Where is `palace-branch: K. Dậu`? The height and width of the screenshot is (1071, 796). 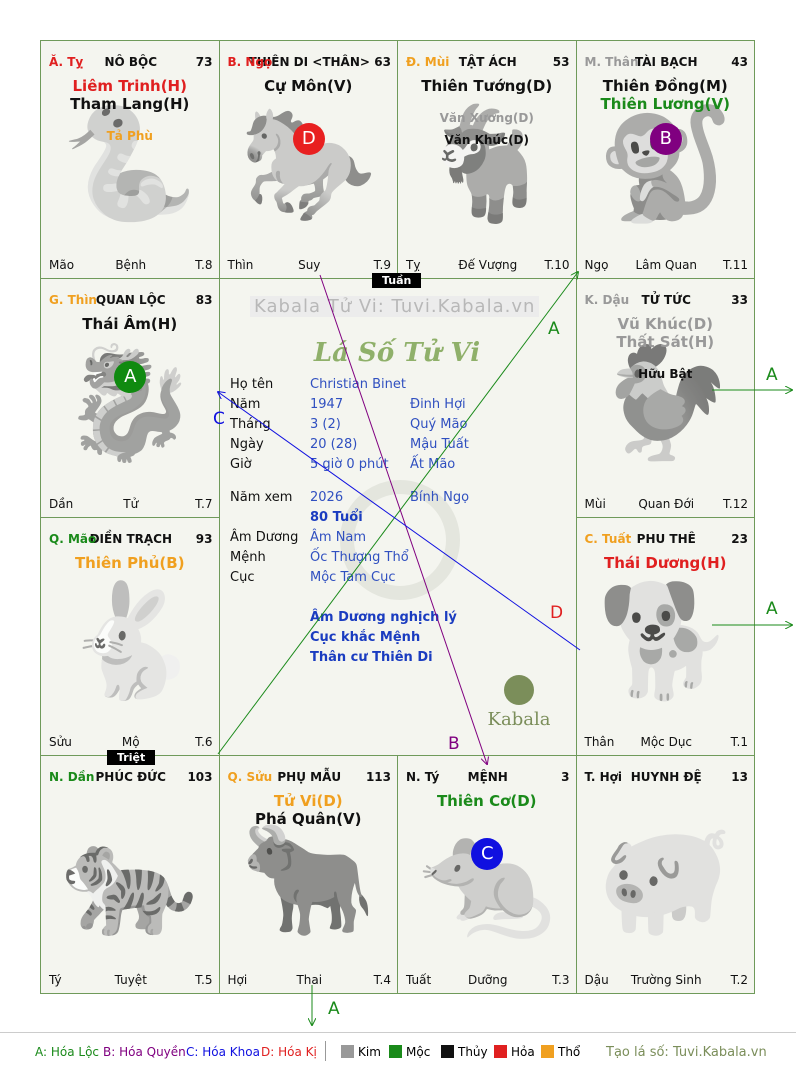 palace-branch: K. Dậu is located at coordinates (607, 300).